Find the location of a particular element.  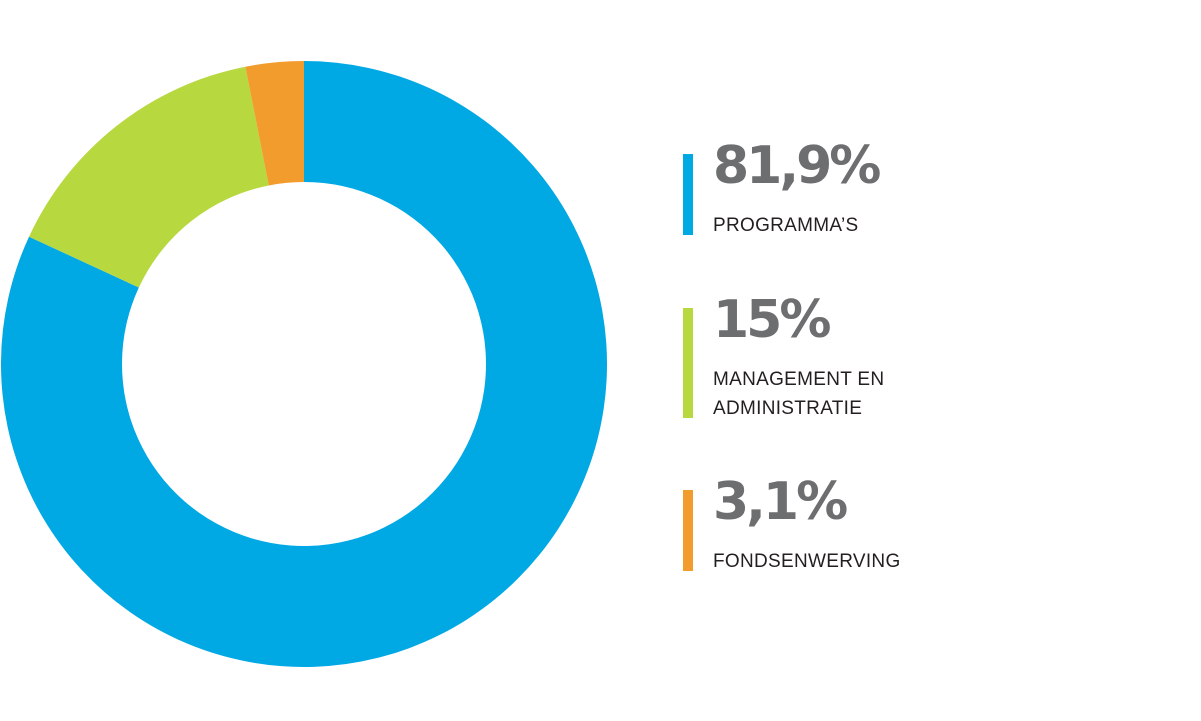

slice-fondsenwerving is located at coordinates (274, 123).